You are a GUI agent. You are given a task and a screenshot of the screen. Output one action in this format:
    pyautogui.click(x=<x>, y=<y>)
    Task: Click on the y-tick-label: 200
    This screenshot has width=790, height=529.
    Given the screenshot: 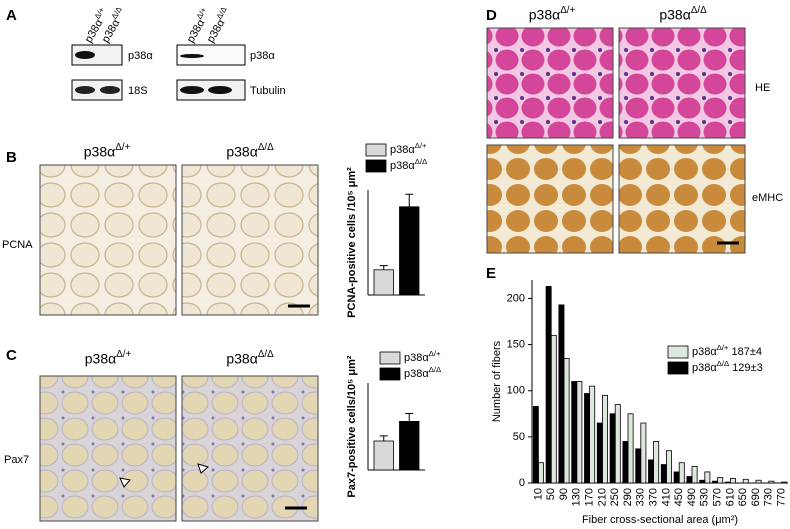 What is the action you would take?
    pyautogui.click(x=516, y=298)
    